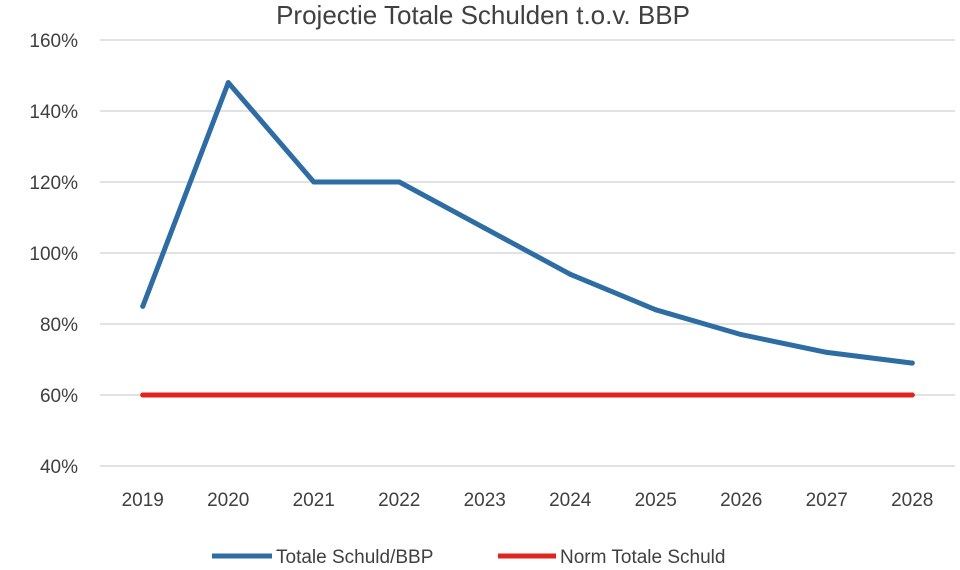 The height and width of the screenshot is (570, 960). What do you see at coordinates (483, 15) in the screenshot?
I see `chart-title: Projectie Totale Schulden t.o.v. BBP` at bounding box center [483, 15].